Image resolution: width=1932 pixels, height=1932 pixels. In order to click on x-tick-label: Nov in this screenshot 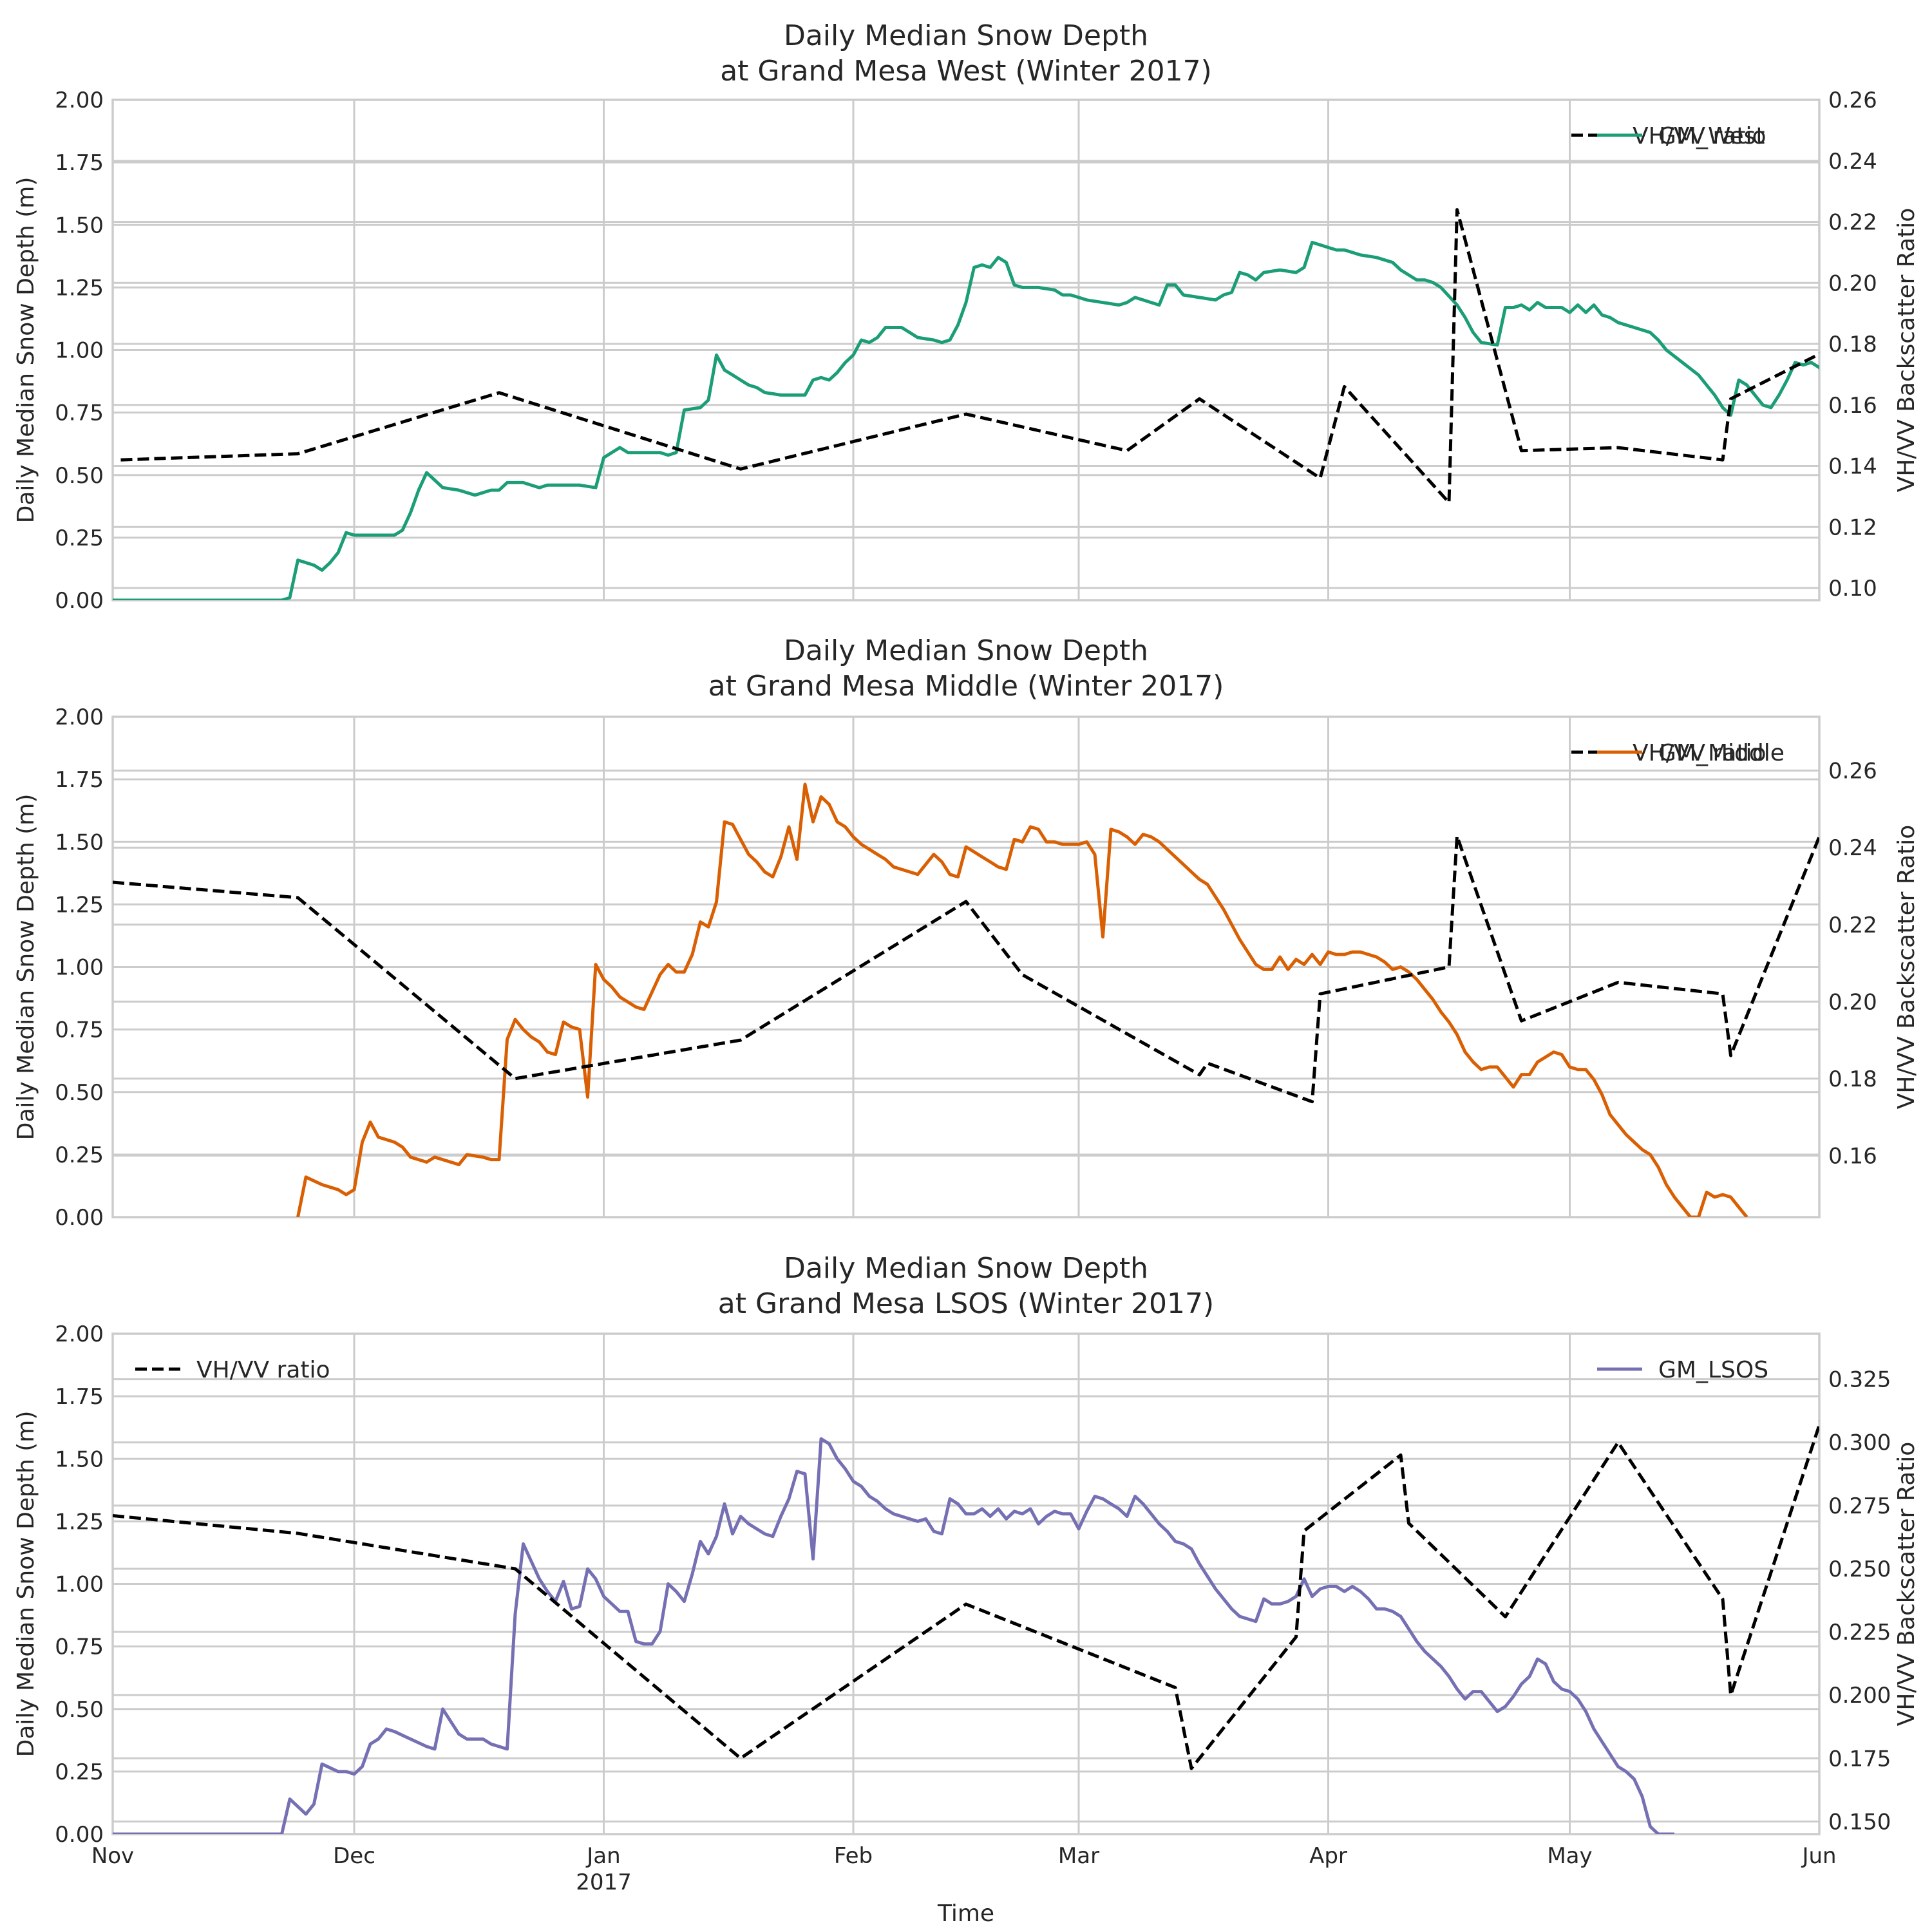, I will do `click(112, 1856)`.